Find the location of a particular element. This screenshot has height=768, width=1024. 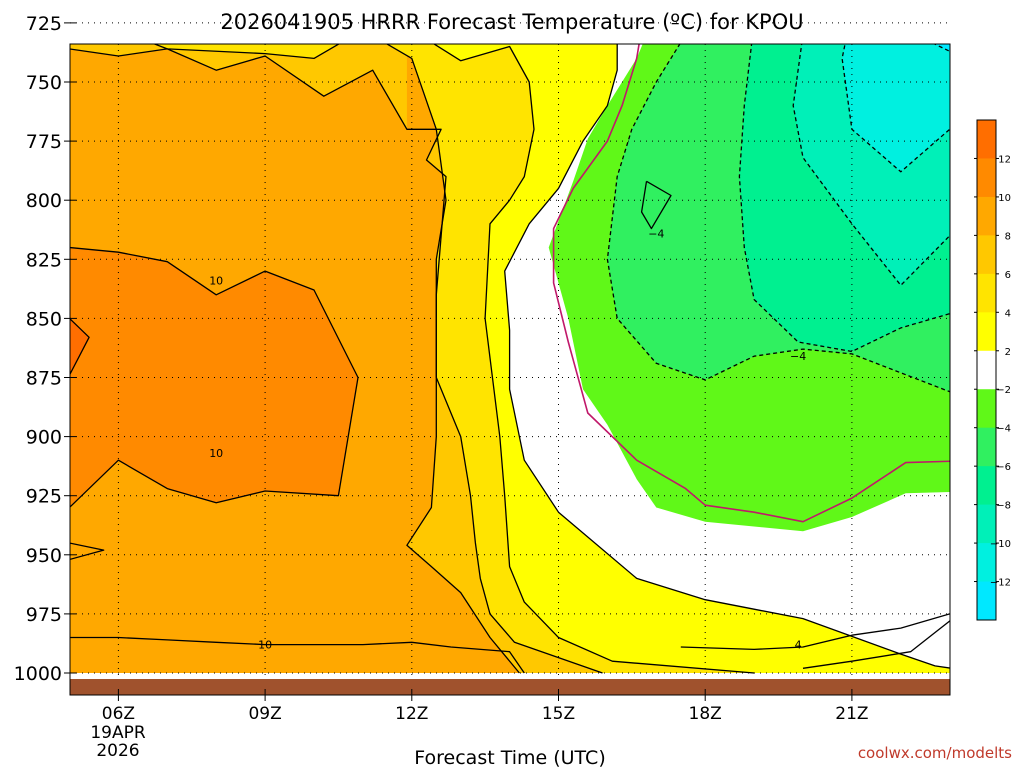

x-tick-label-12Z: 12Z is located at coordinates (411, 714).